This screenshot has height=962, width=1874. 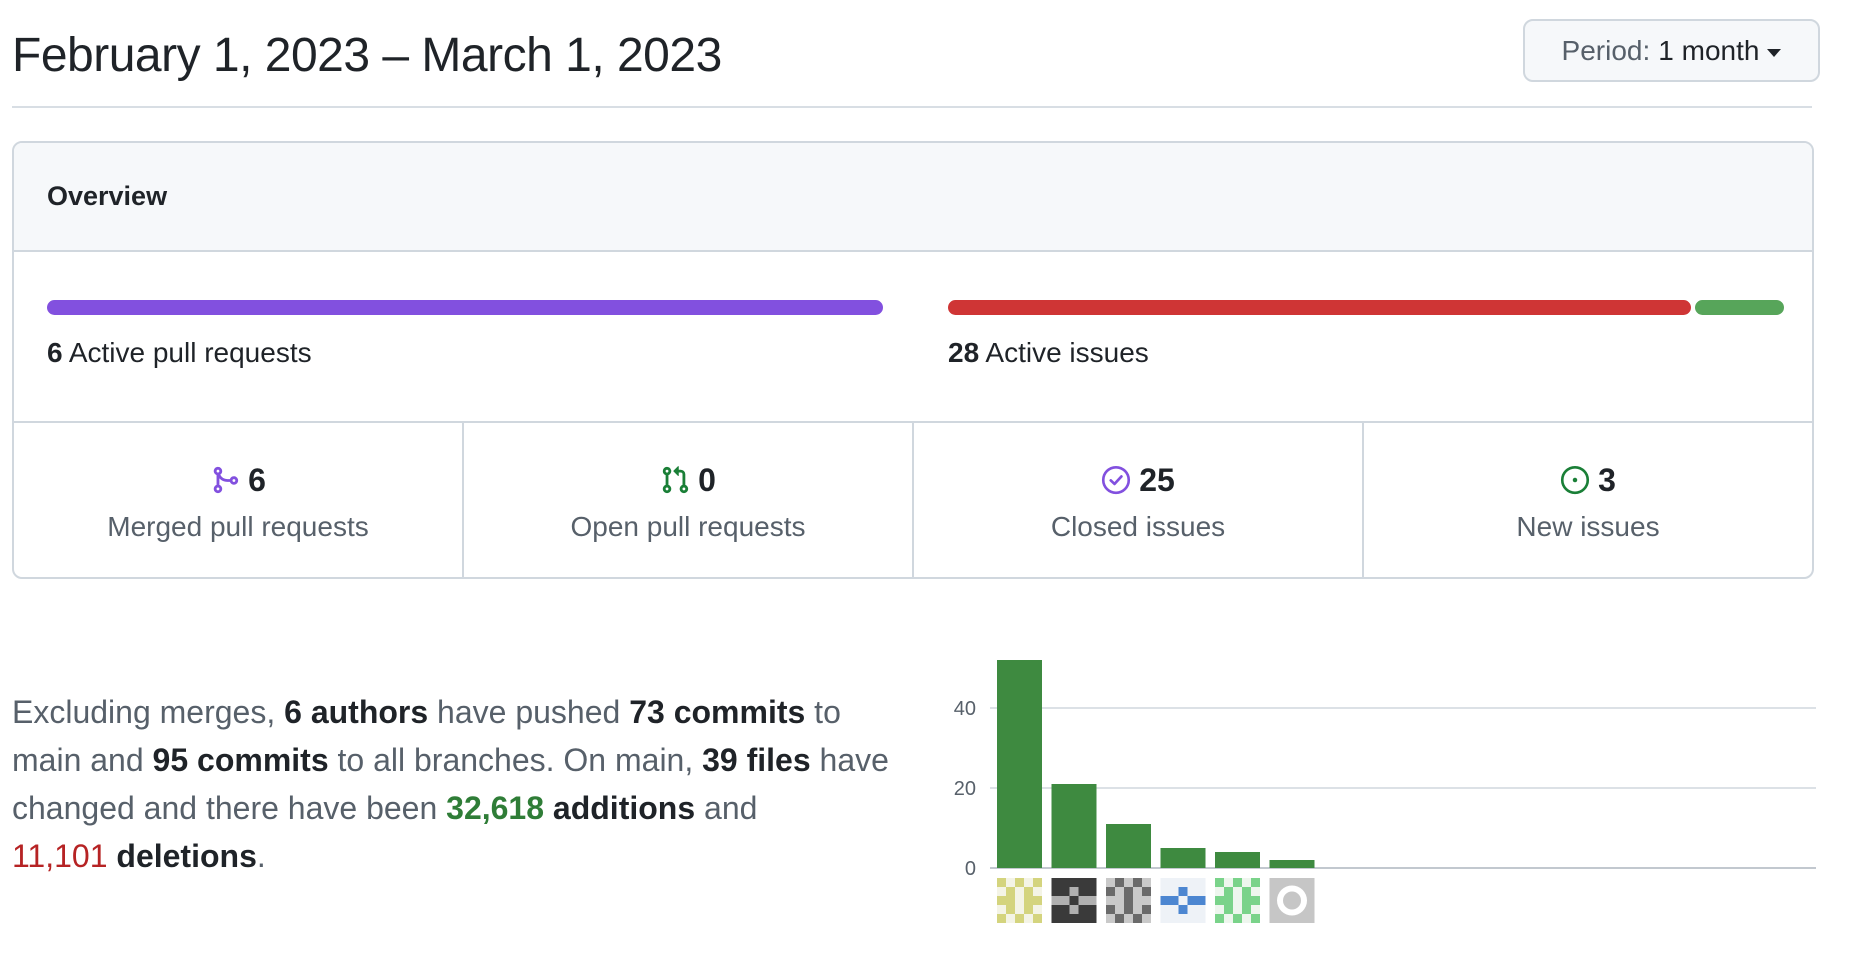 I want to click on period-value: 1 month, so click(x=1709, y=50).